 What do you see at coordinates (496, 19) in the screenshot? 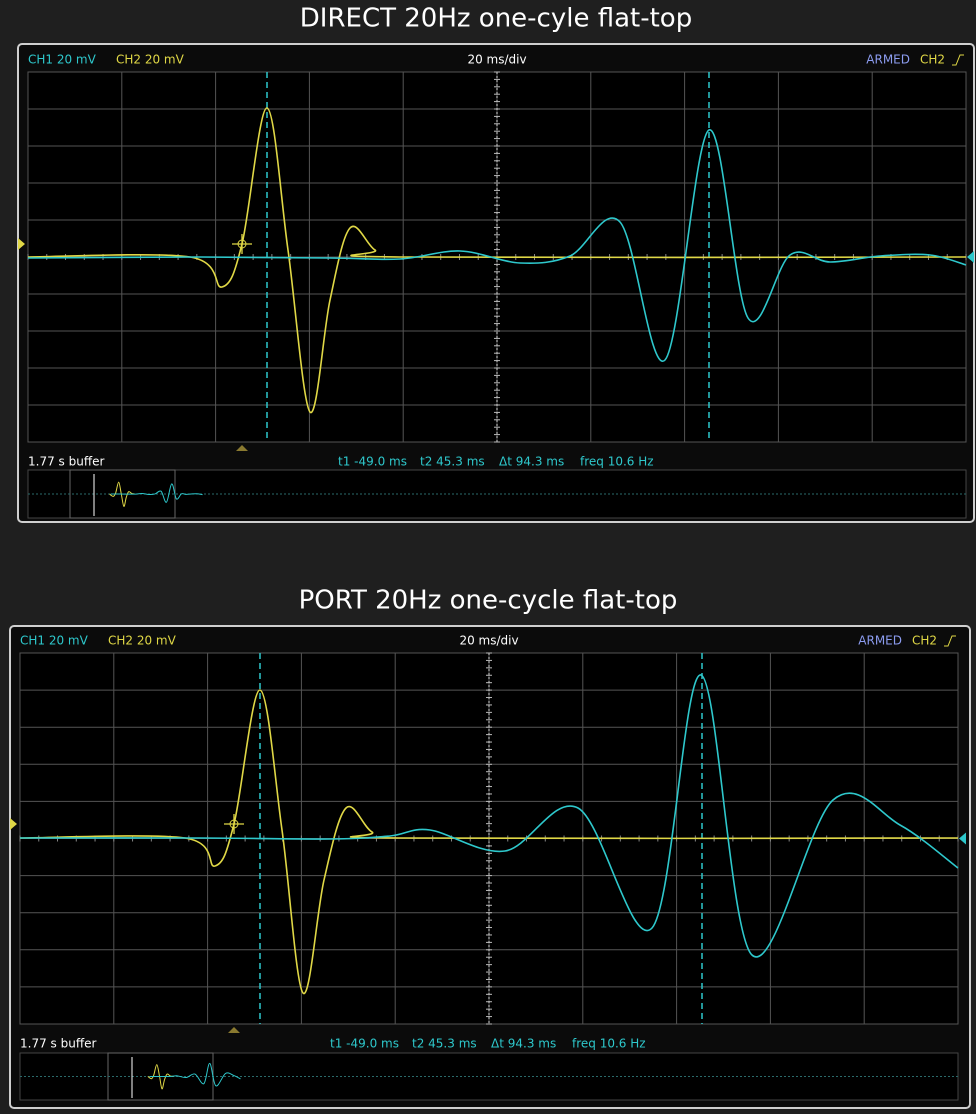
I see `panel-title: DIRECT 20Hz one-cyle flat-top` at bounding box center [496, 19].